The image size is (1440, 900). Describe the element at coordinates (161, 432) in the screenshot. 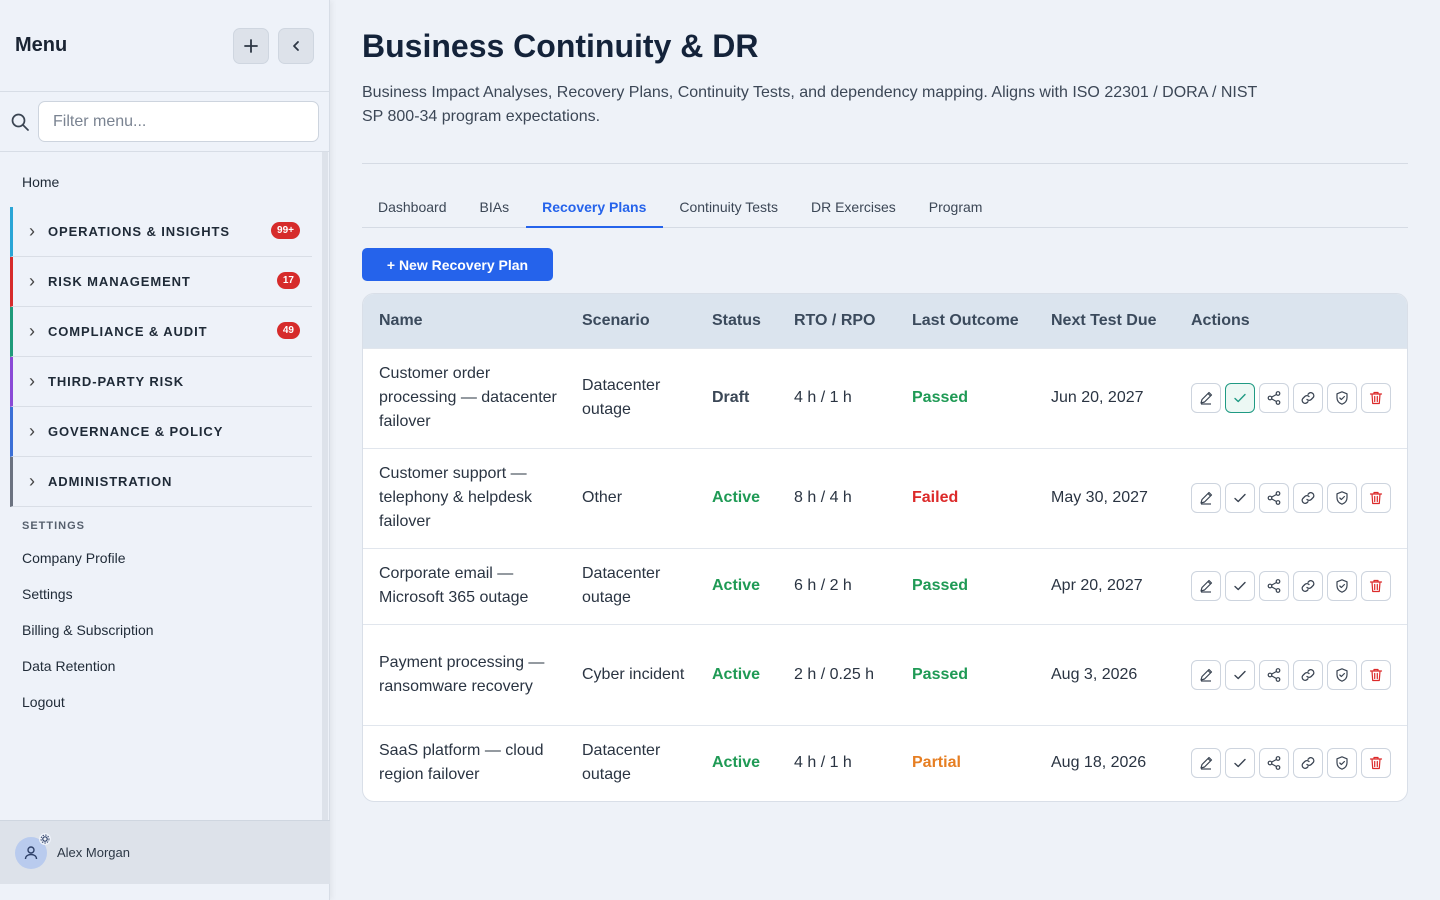

I see `sidebar-group: › GOVERNANCE & POLICY` at that location.